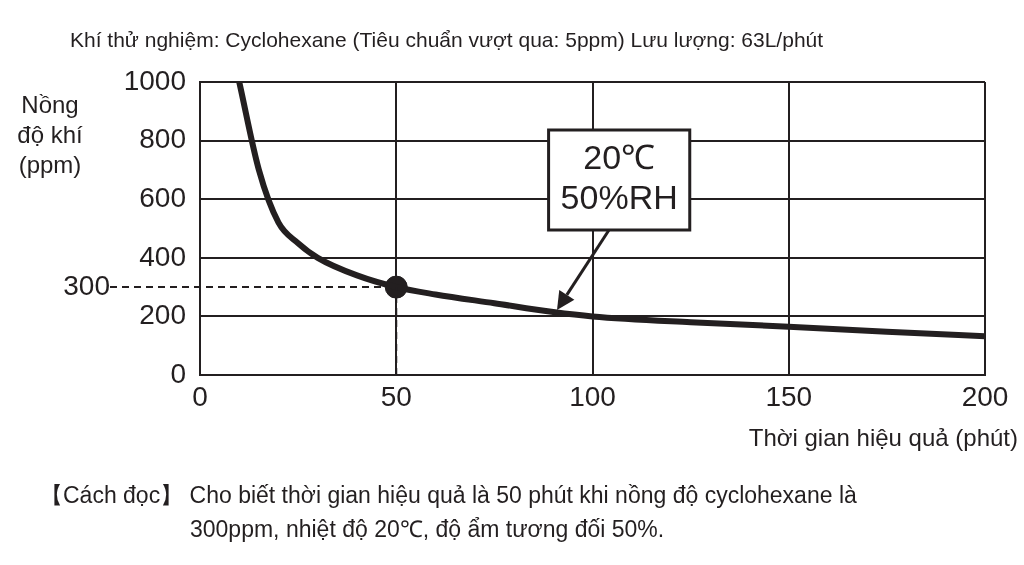  I want to click on y-axis-title: Nồng độ khí (ppm), so click(50, 135).